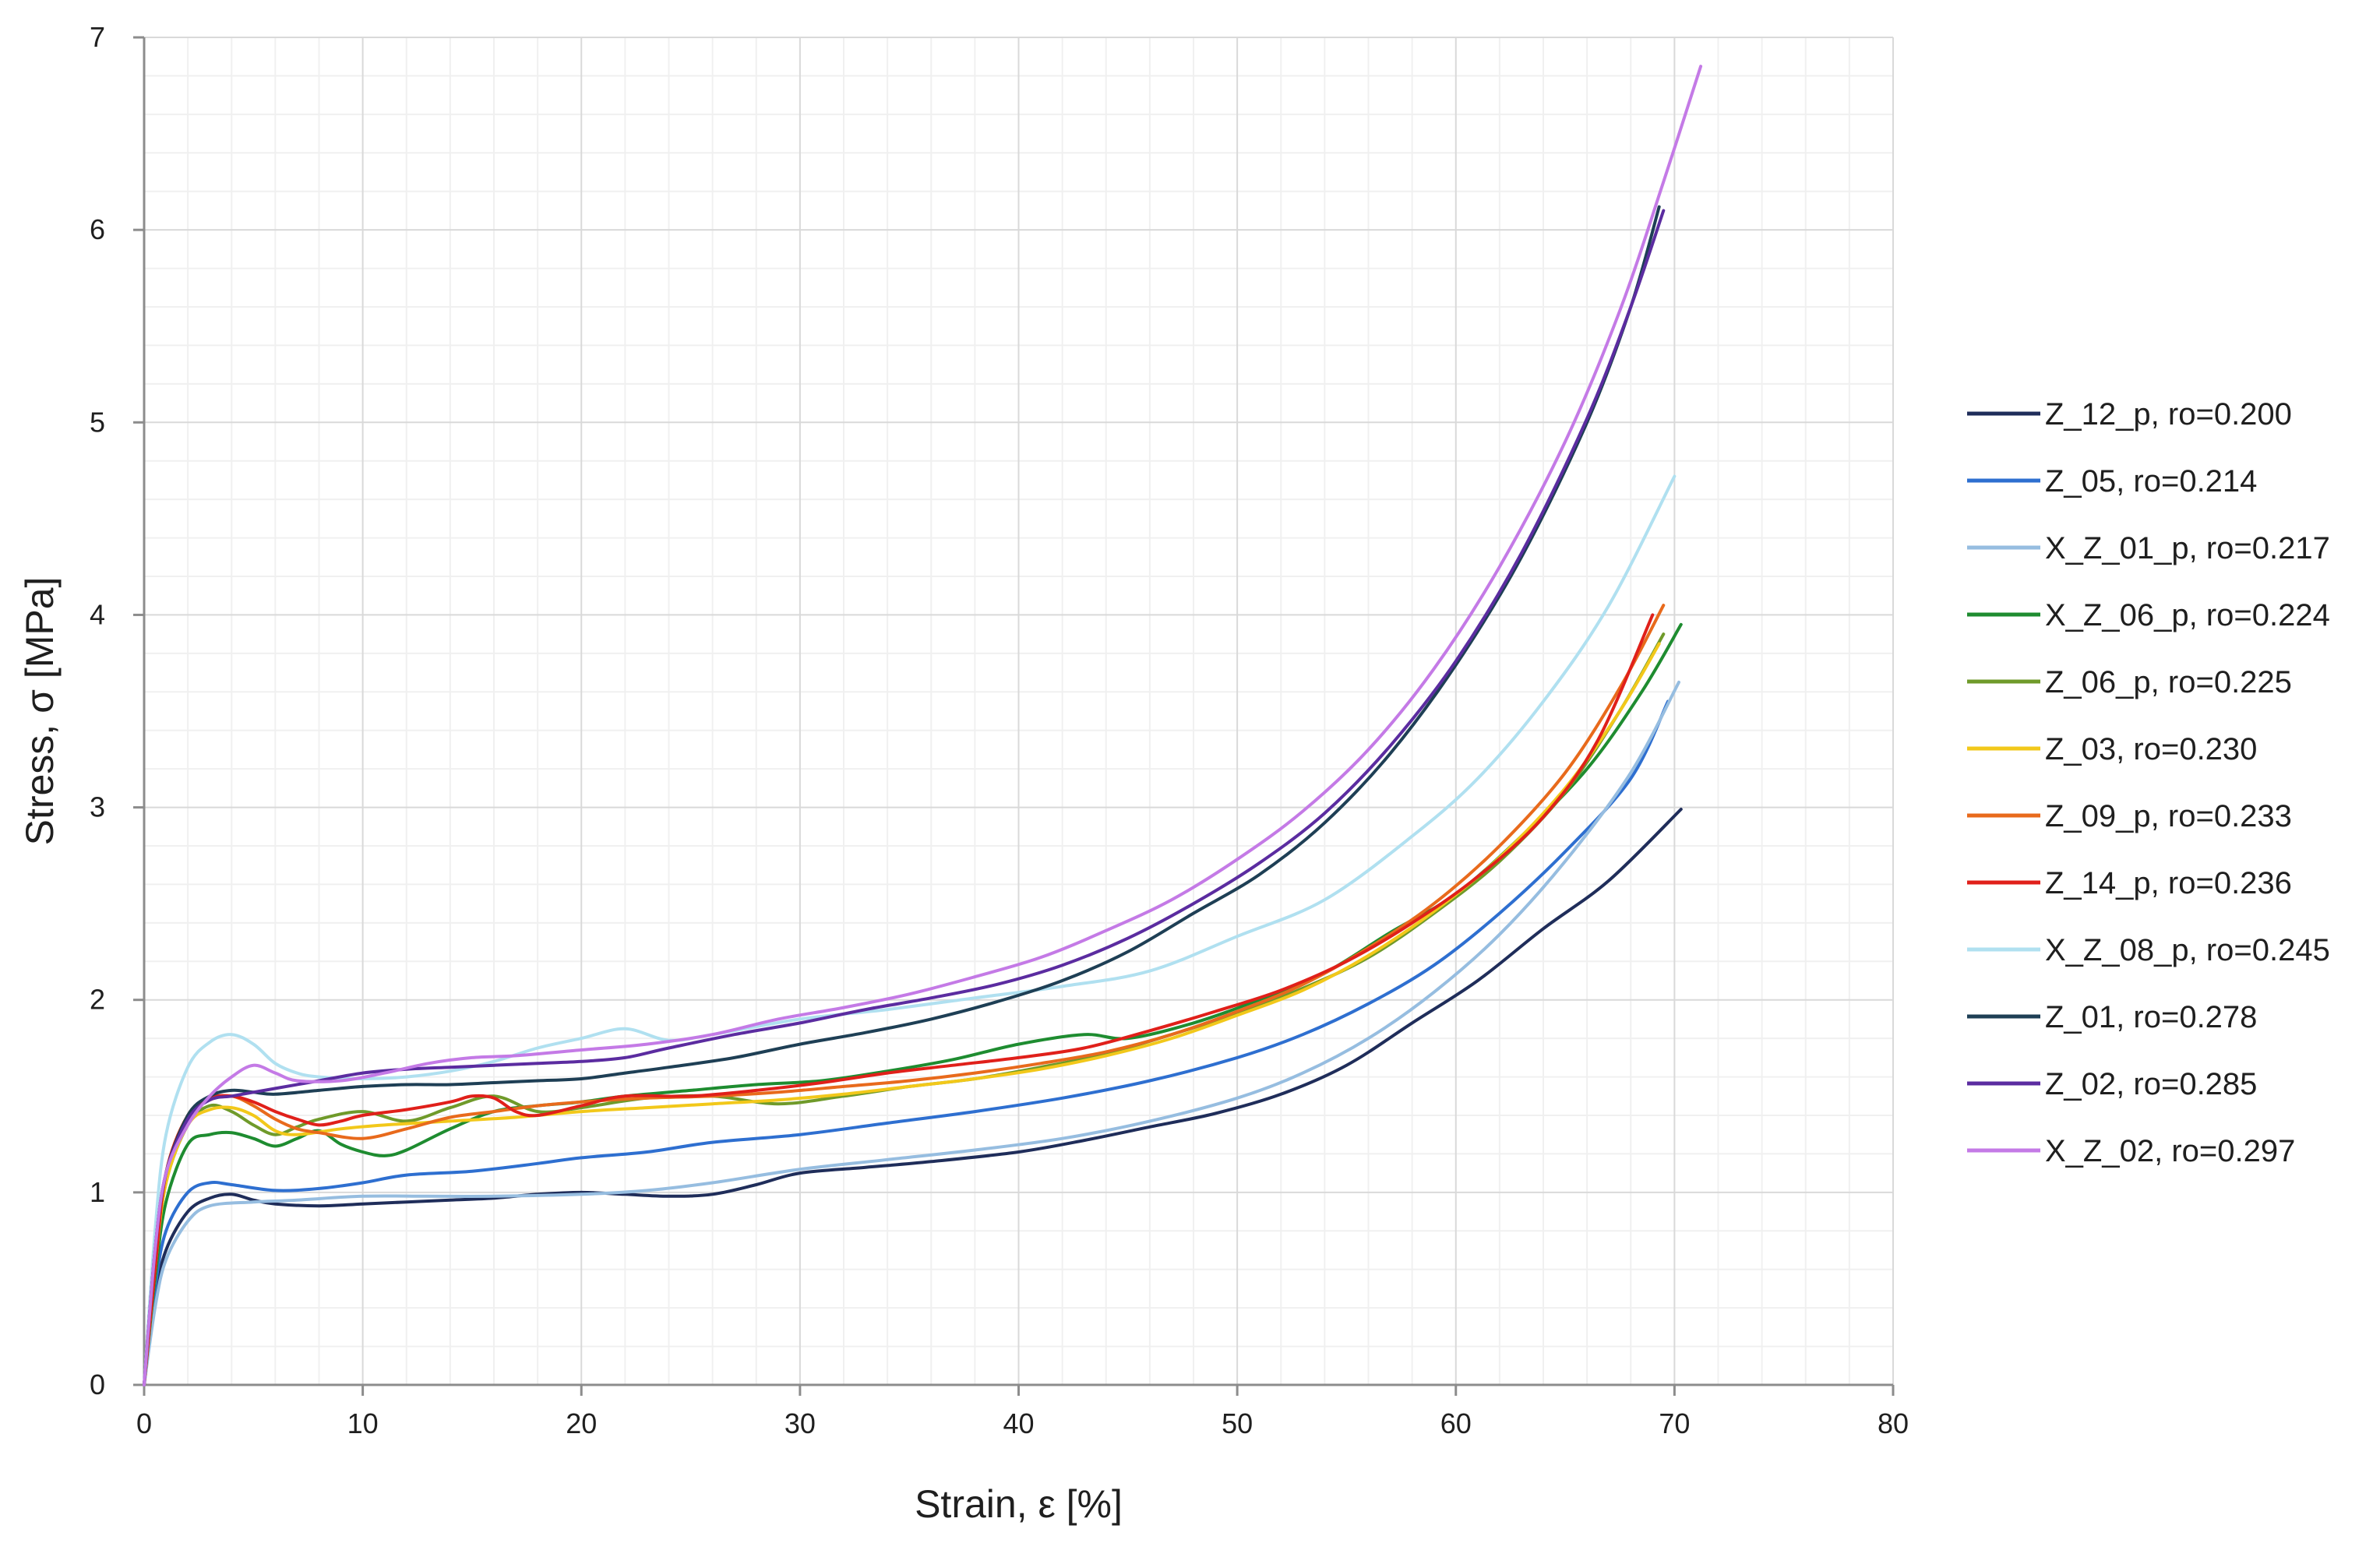  What do you see at coordinates (97, 422) in the screenshot?
I see `y-tick-label: 5` at bounding box center [97, 422].